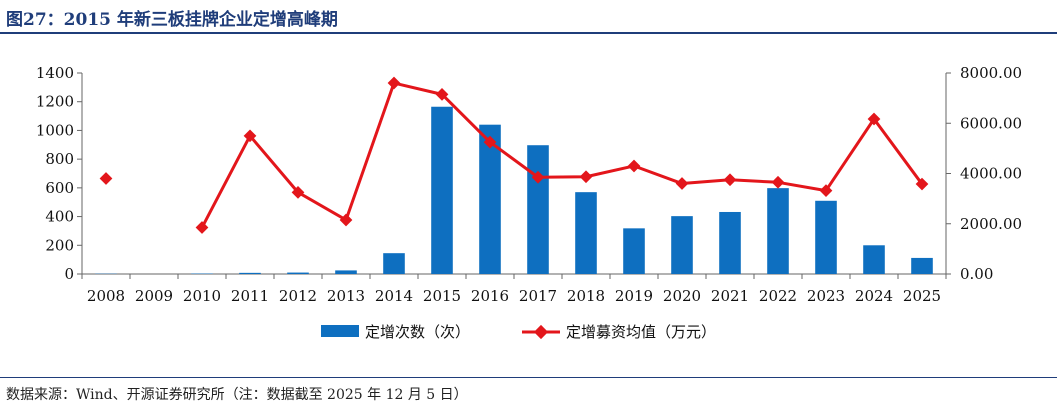 The image size is (1057, 408). Describe the element at coordinates (394, 296) in the screenshot. I see `x-tick-label: 2014` at that location.